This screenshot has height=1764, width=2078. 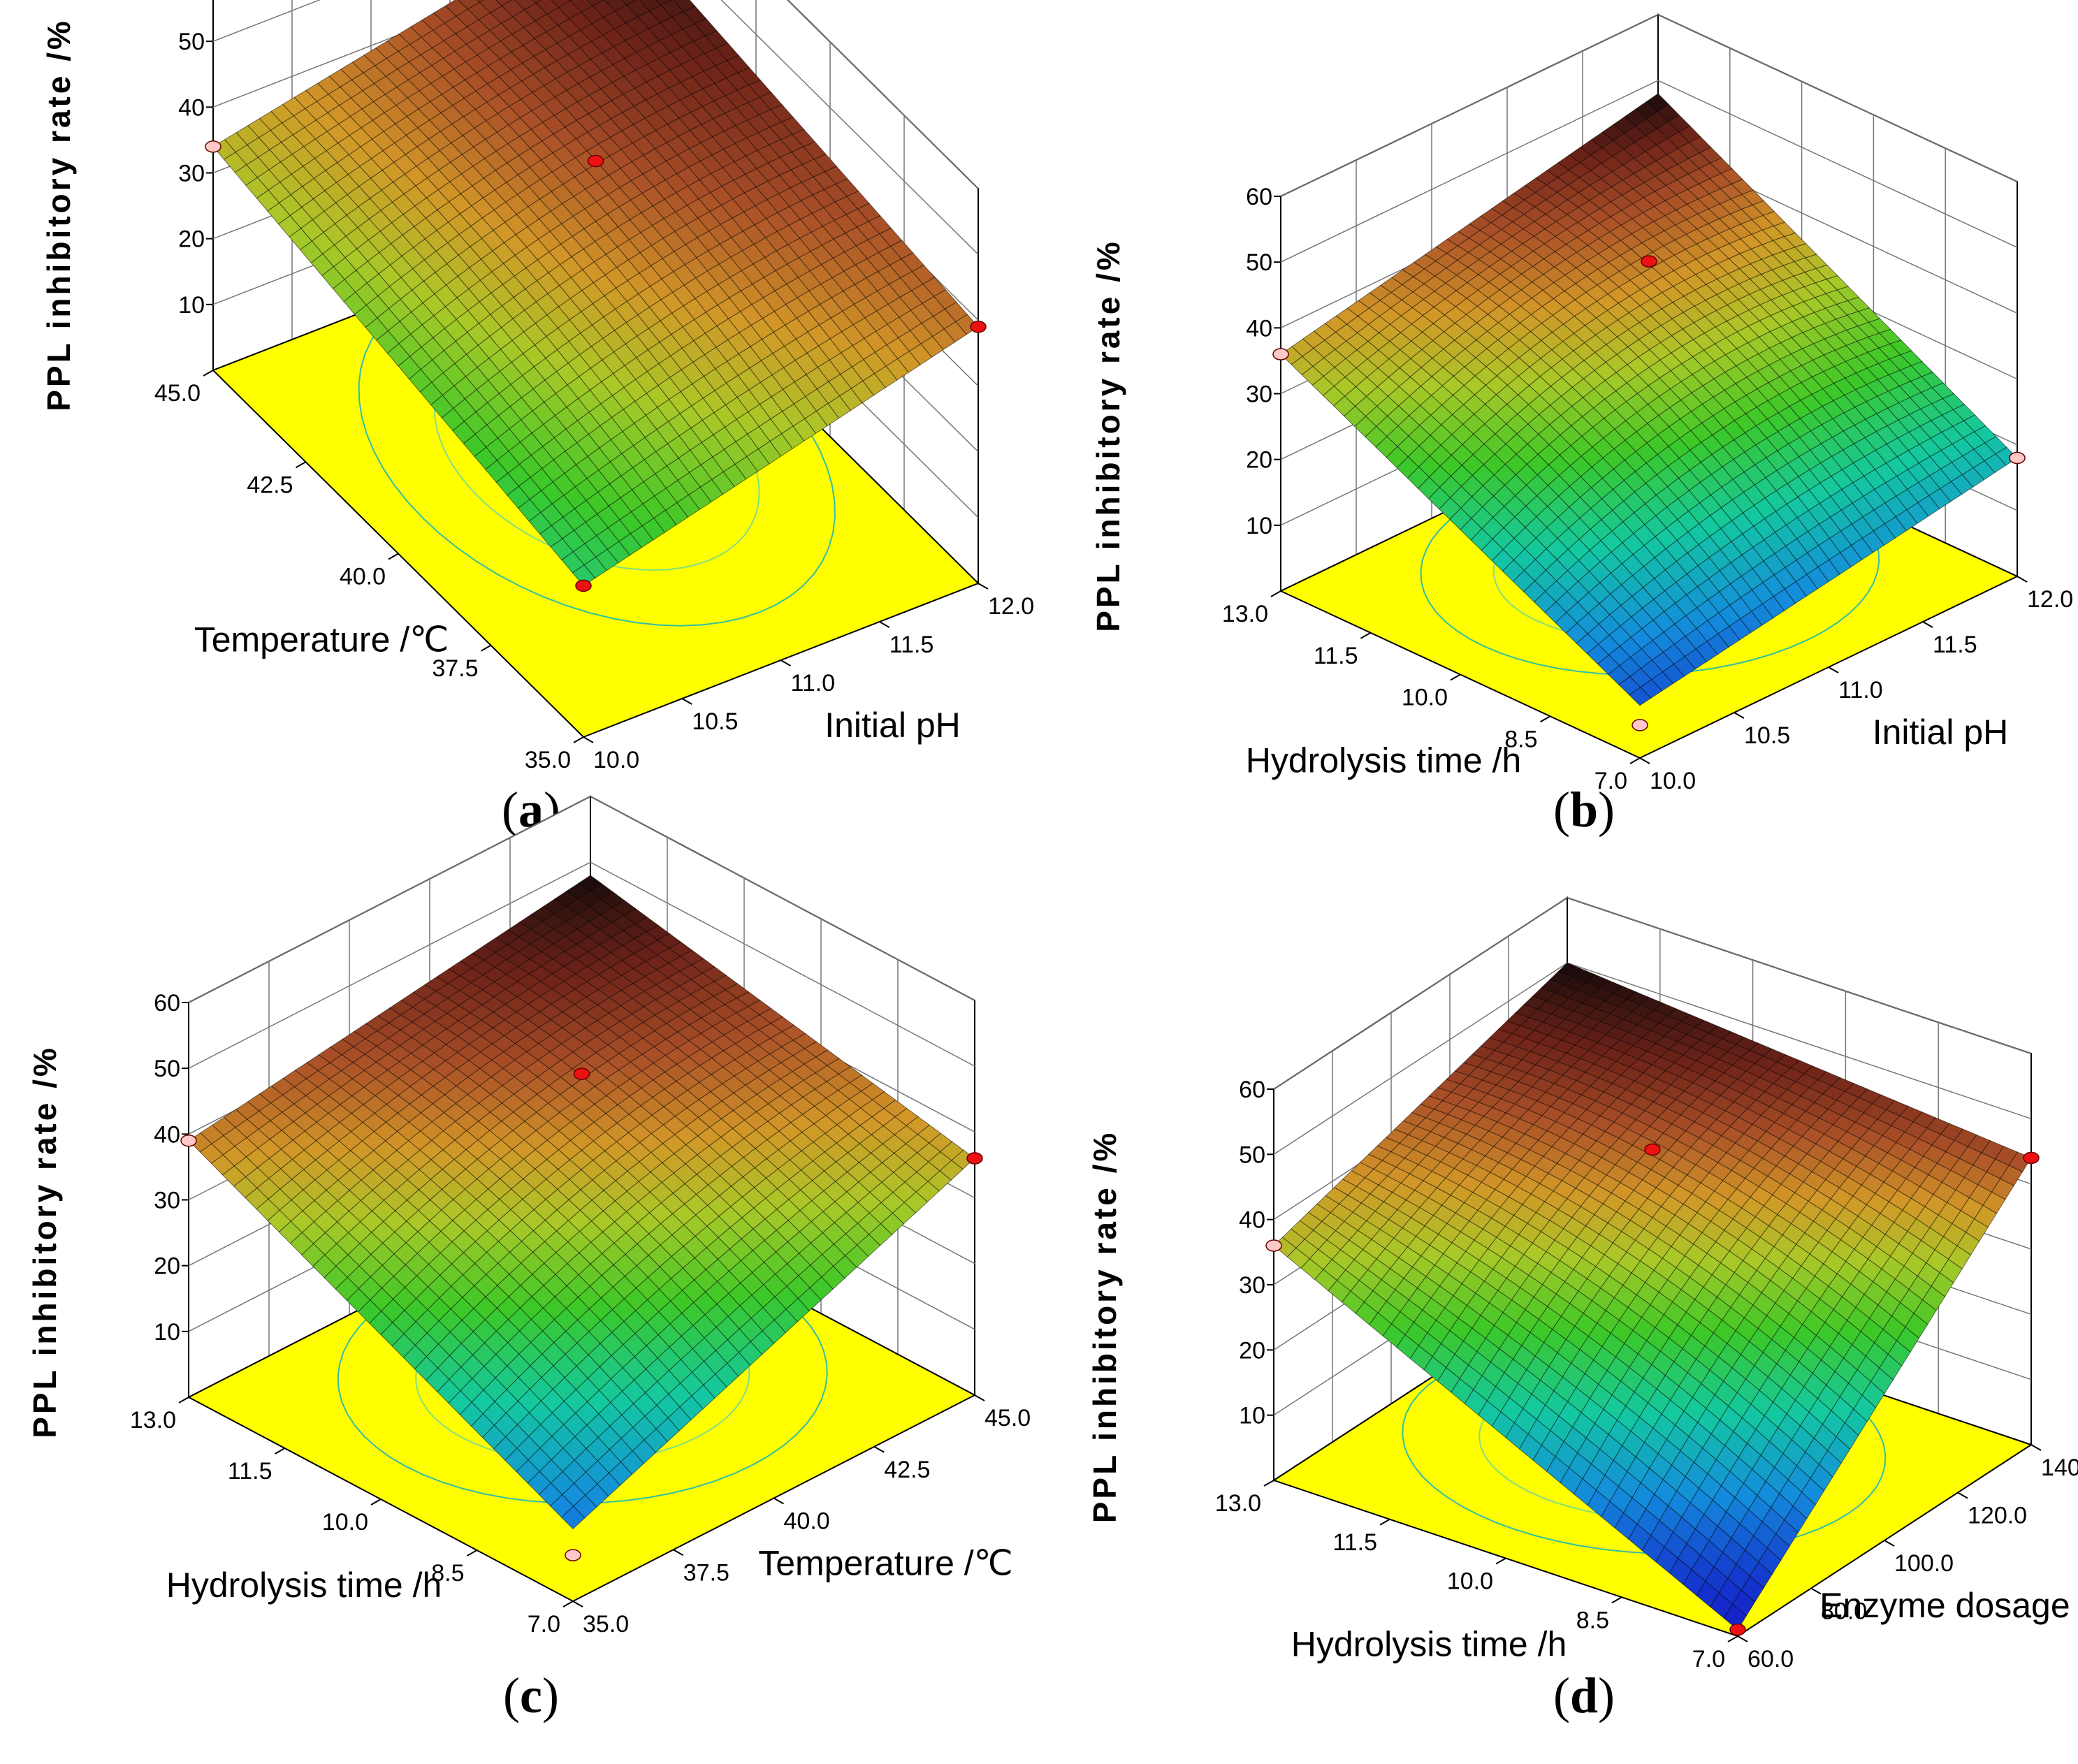 I want to click on right-axis-tick-label: 60.0, so click(x=1771, y=1659).